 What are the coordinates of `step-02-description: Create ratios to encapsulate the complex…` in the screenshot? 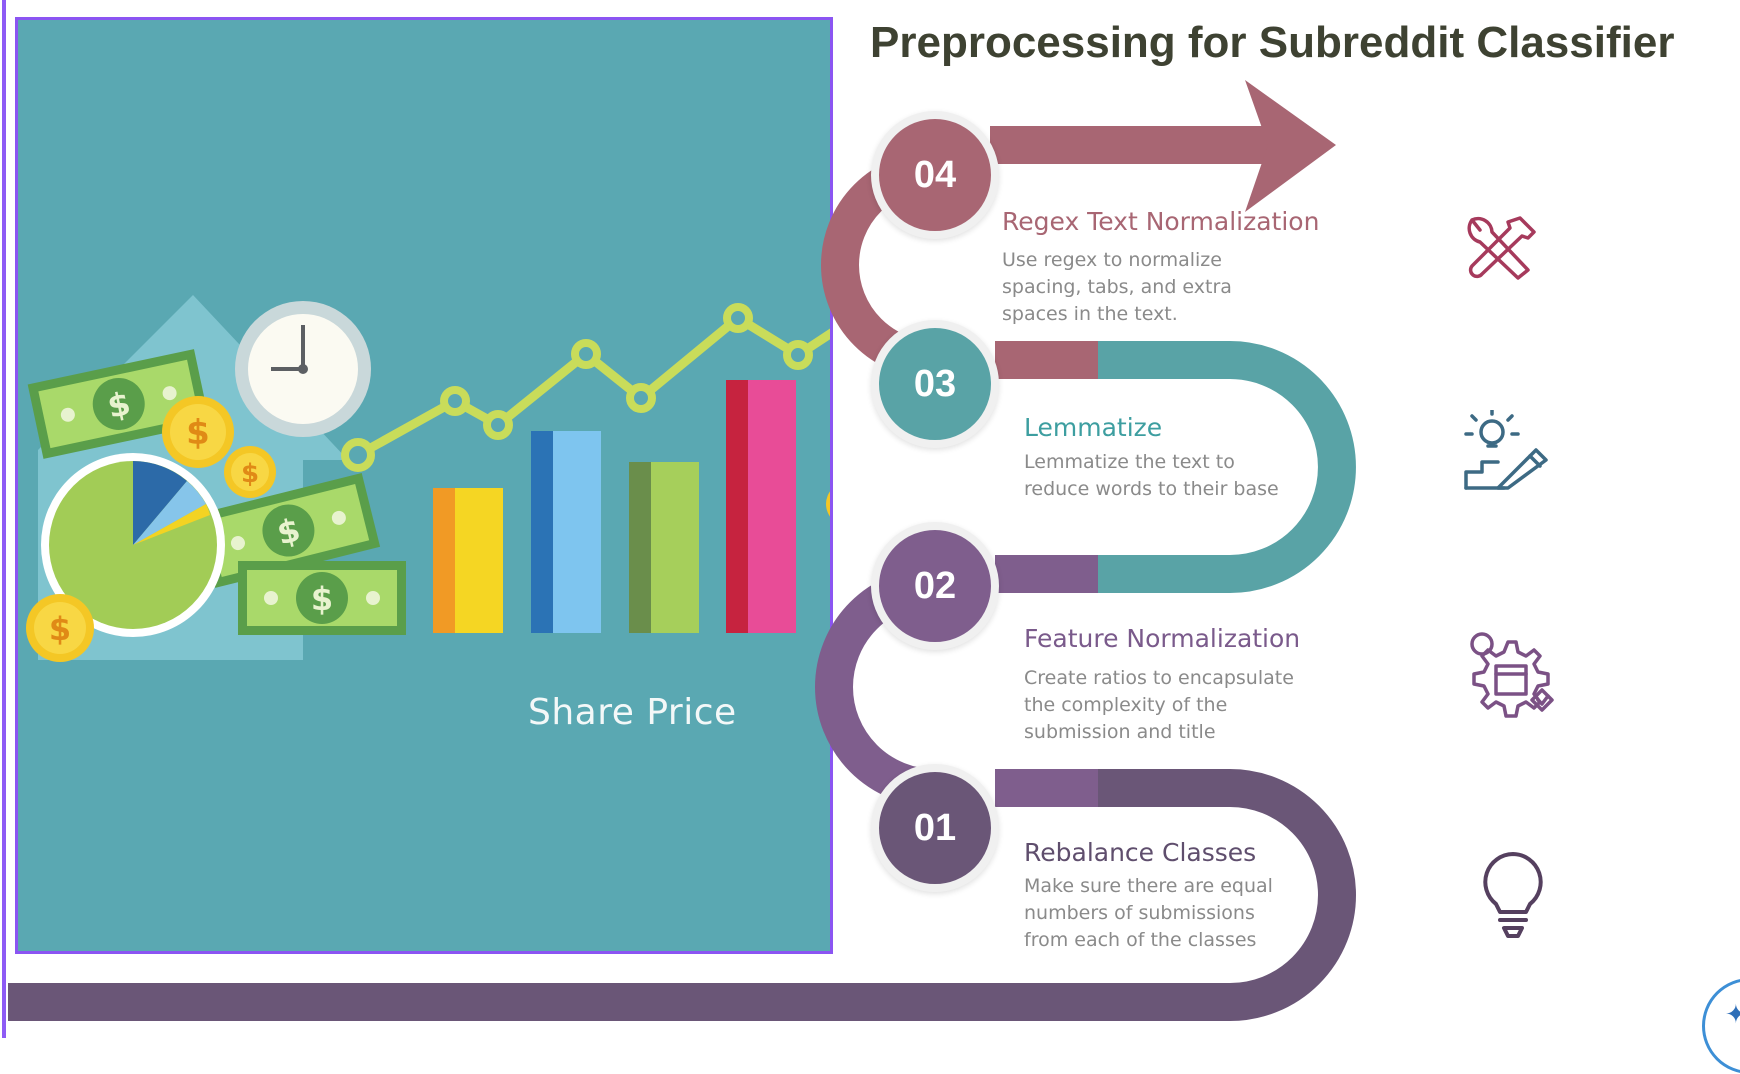 It's located at (1159, 705).